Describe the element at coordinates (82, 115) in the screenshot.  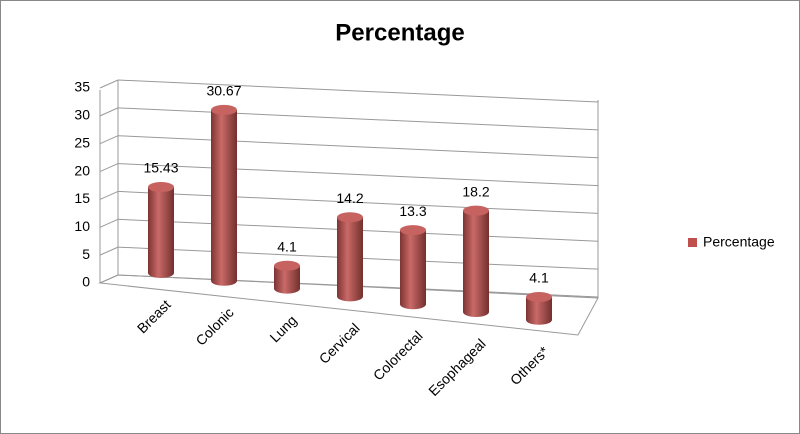
I see `y-tick-label: 30` at that location.